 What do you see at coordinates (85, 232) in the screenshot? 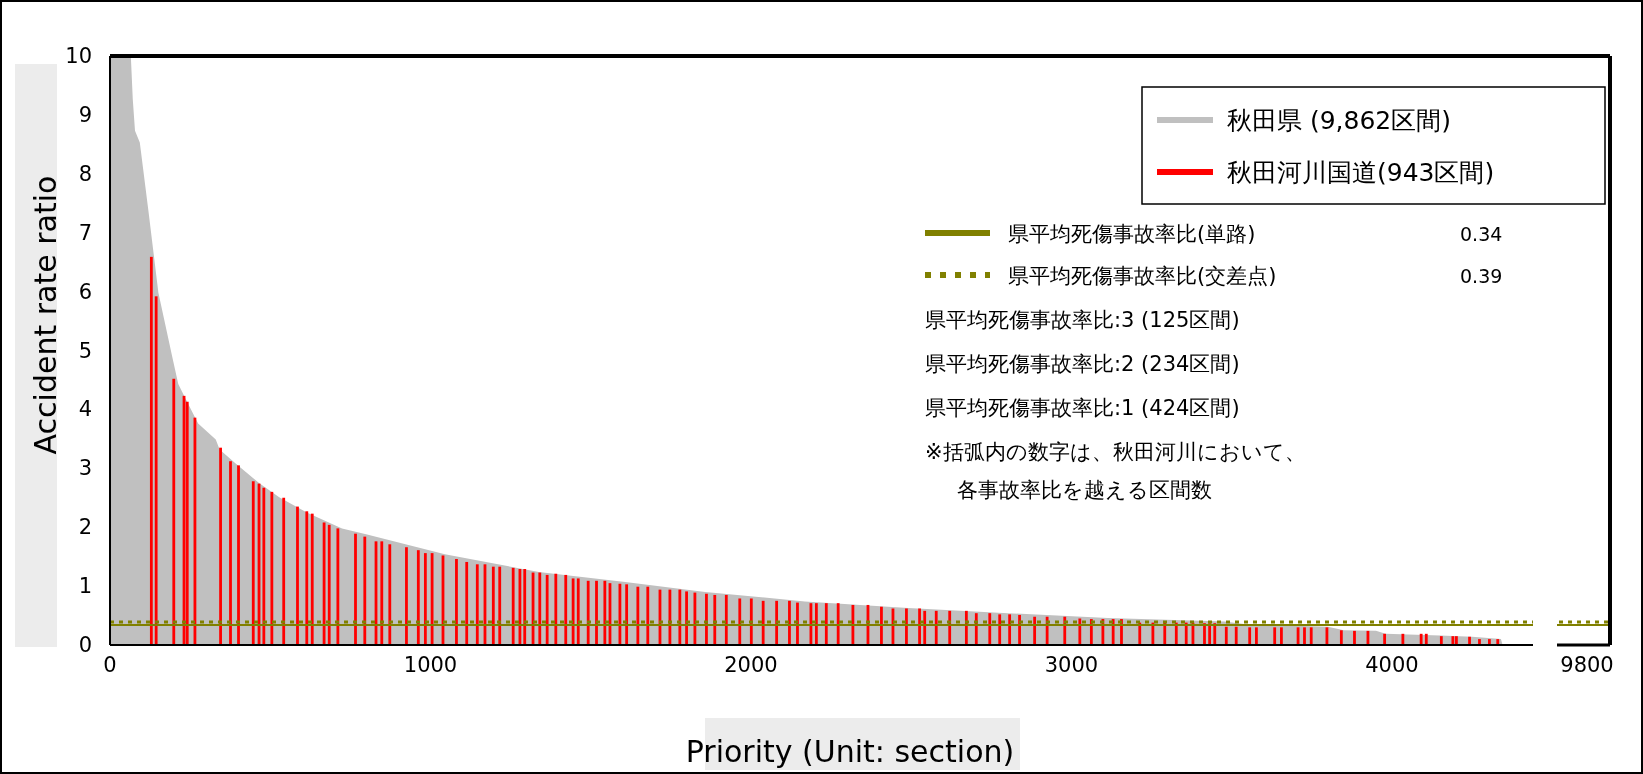
I see `y-tick-label: 7` at bounding box center [85, 232].